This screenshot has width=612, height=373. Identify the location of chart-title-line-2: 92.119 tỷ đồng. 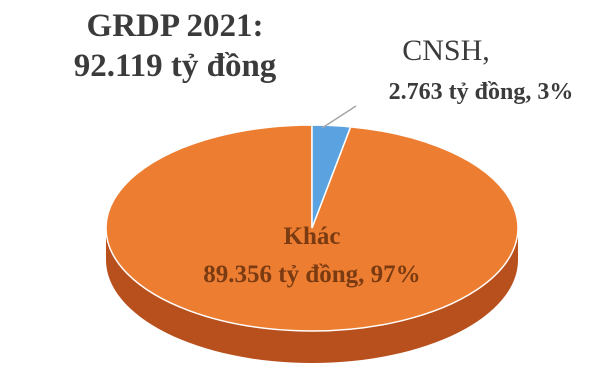
(175, 66).